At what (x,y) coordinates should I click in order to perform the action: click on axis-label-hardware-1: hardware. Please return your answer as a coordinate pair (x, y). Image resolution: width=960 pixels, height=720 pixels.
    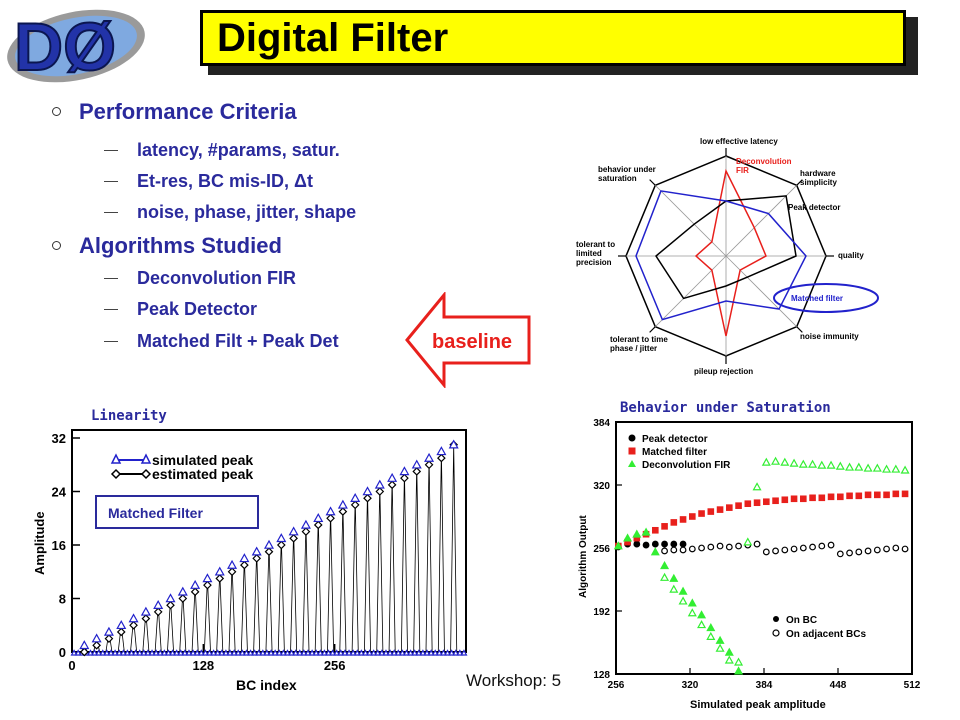
    Looking at the image, I should click on (818, 173).